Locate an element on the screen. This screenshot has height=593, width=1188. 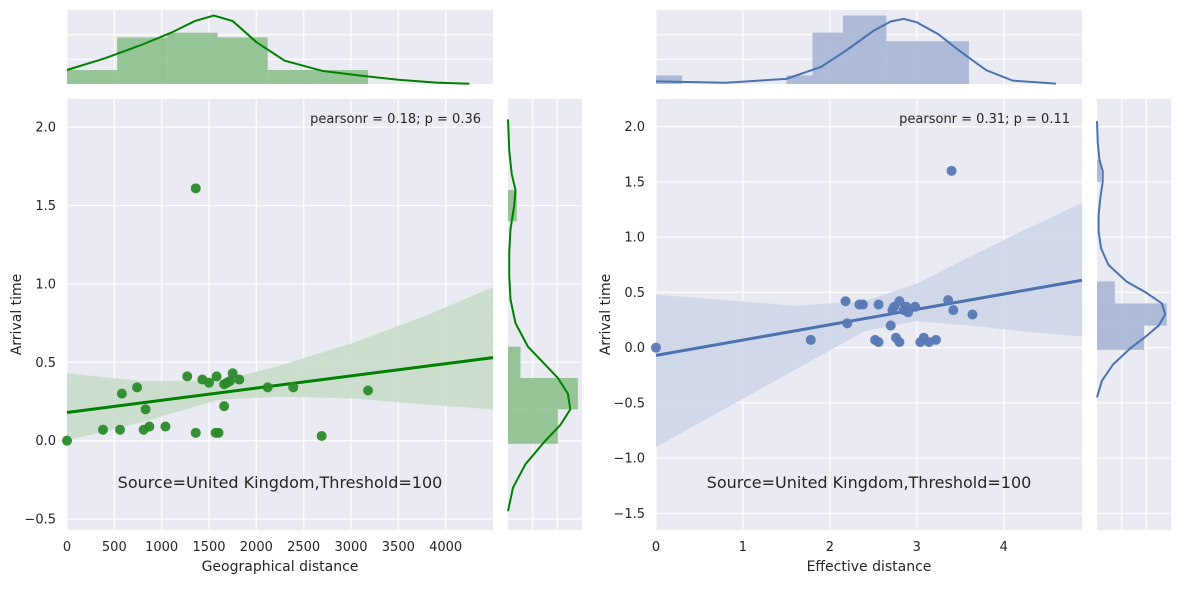
x-tick-label: 3500 is located at coordinates (398, 547).